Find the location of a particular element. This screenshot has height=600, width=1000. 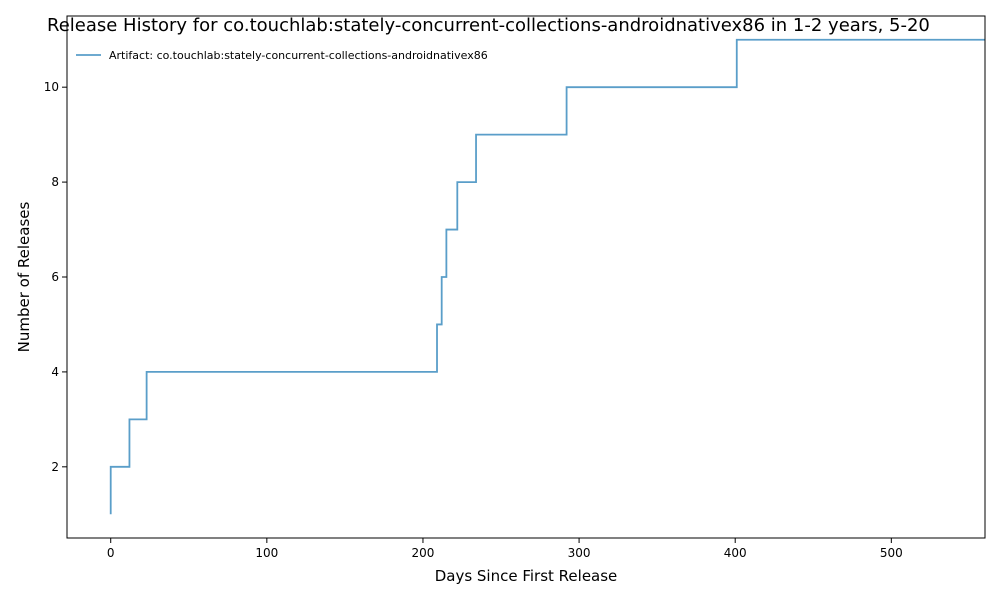

y-tick-label-2: 6 is located at coordinates (55, 277).